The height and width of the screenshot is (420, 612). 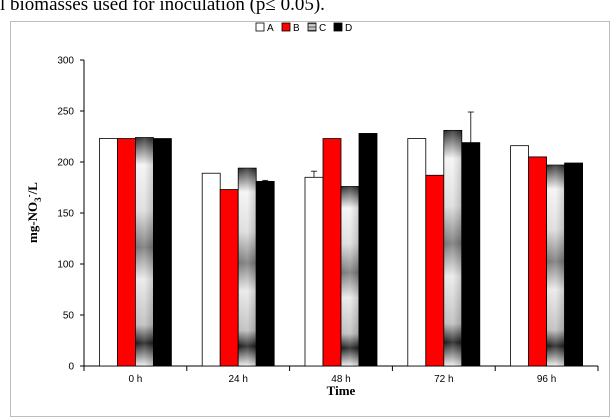 I want to click on y-tick-label: 300, so click(x=65, y=61).